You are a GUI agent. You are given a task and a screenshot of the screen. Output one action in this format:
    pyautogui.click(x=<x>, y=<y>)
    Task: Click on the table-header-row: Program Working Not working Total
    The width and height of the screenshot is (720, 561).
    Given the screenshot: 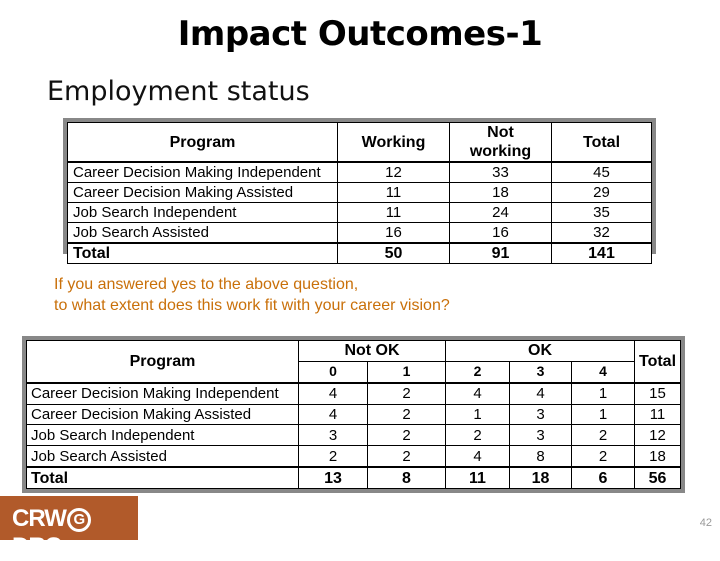 What is the action you would take?
    pyautogui.click(x=359, y=142)
    